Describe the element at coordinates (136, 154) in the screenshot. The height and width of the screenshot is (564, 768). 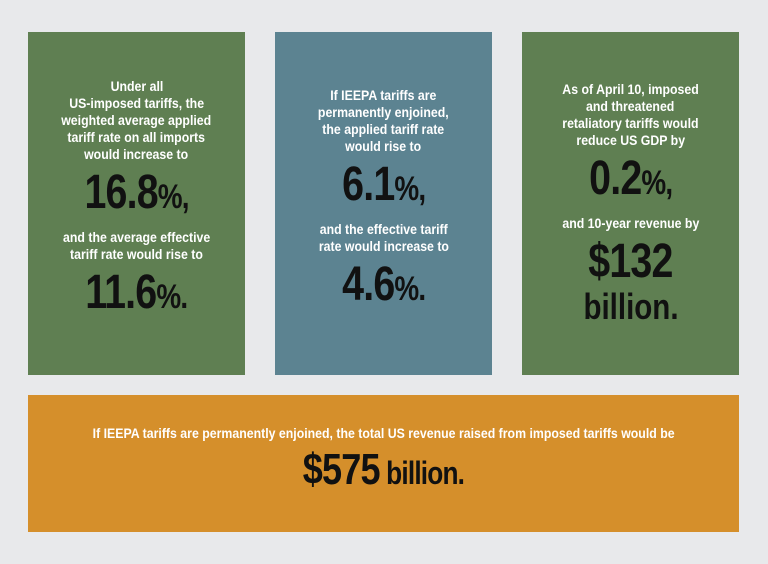
I see `text-line: would increase to` at that location.